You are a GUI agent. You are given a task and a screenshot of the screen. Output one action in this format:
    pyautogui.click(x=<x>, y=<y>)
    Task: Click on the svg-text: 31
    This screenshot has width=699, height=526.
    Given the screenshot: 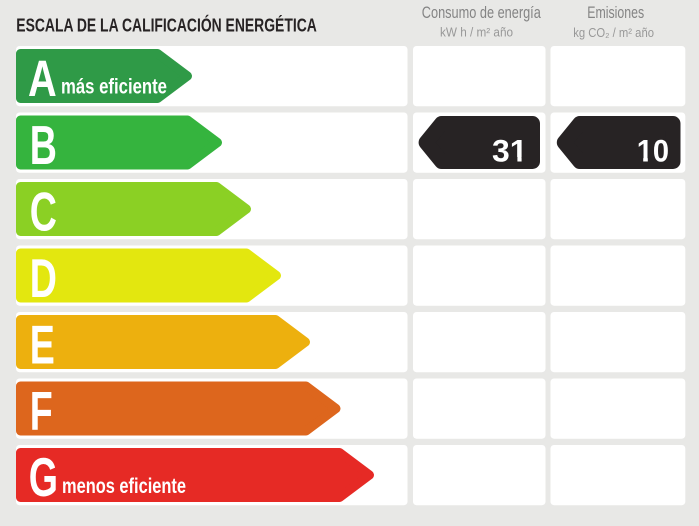 What is the action you would take?
    pyautogui.click(x=510, y=151)
    